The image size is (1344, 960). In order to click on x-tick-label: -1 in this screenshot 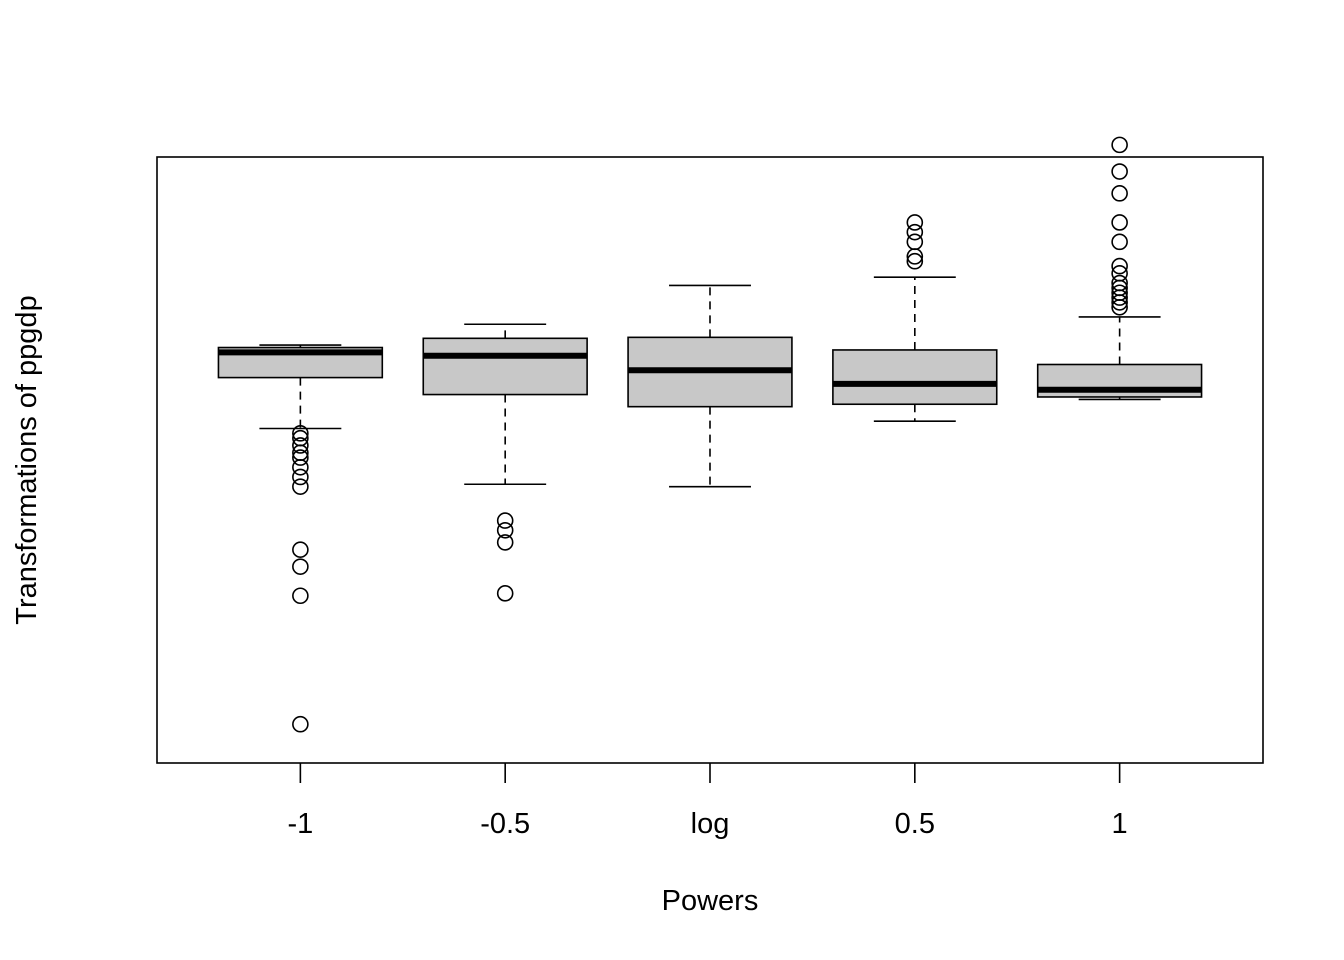, I will do `click(300, 824)`.